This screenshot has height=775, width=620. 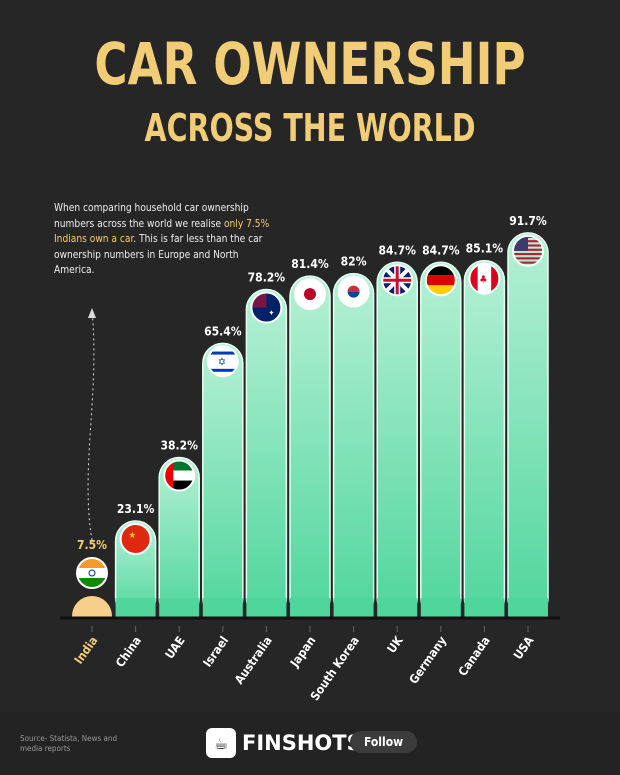 I want to click on value-label: 85.1%, so click(x=485, y=249).